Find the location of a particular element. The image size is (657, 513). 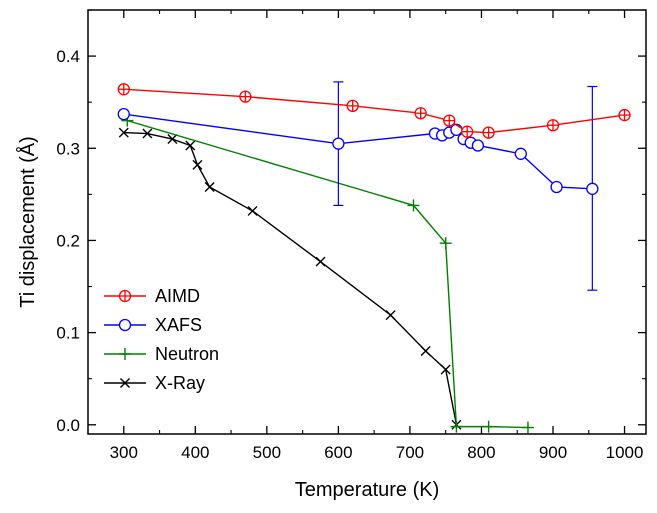

y-tick-label: 0.3 is located at coordinates (68, 148).